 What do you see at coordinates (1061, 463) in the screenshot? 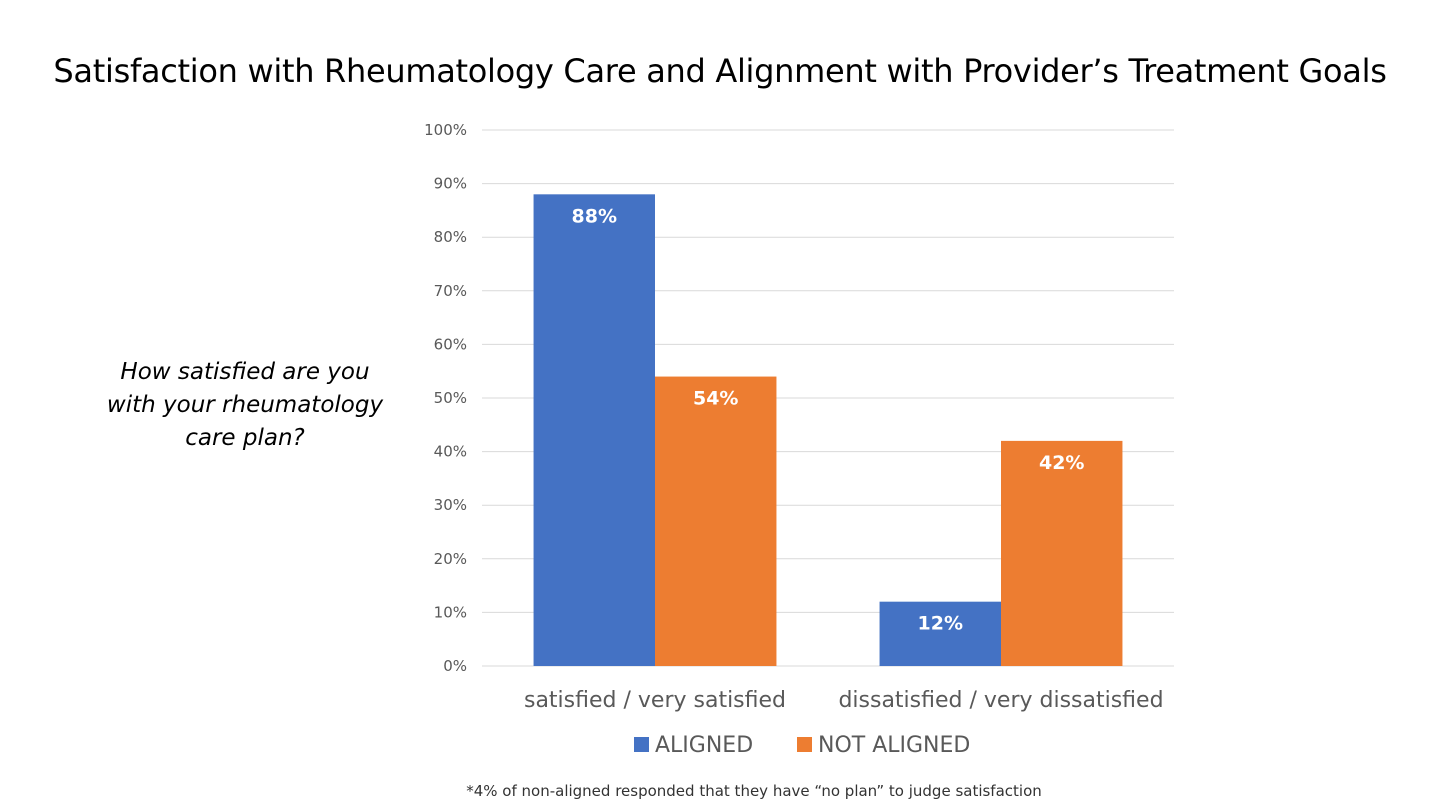
I see `data-label: 42%` at bounding box center [1061, 463].